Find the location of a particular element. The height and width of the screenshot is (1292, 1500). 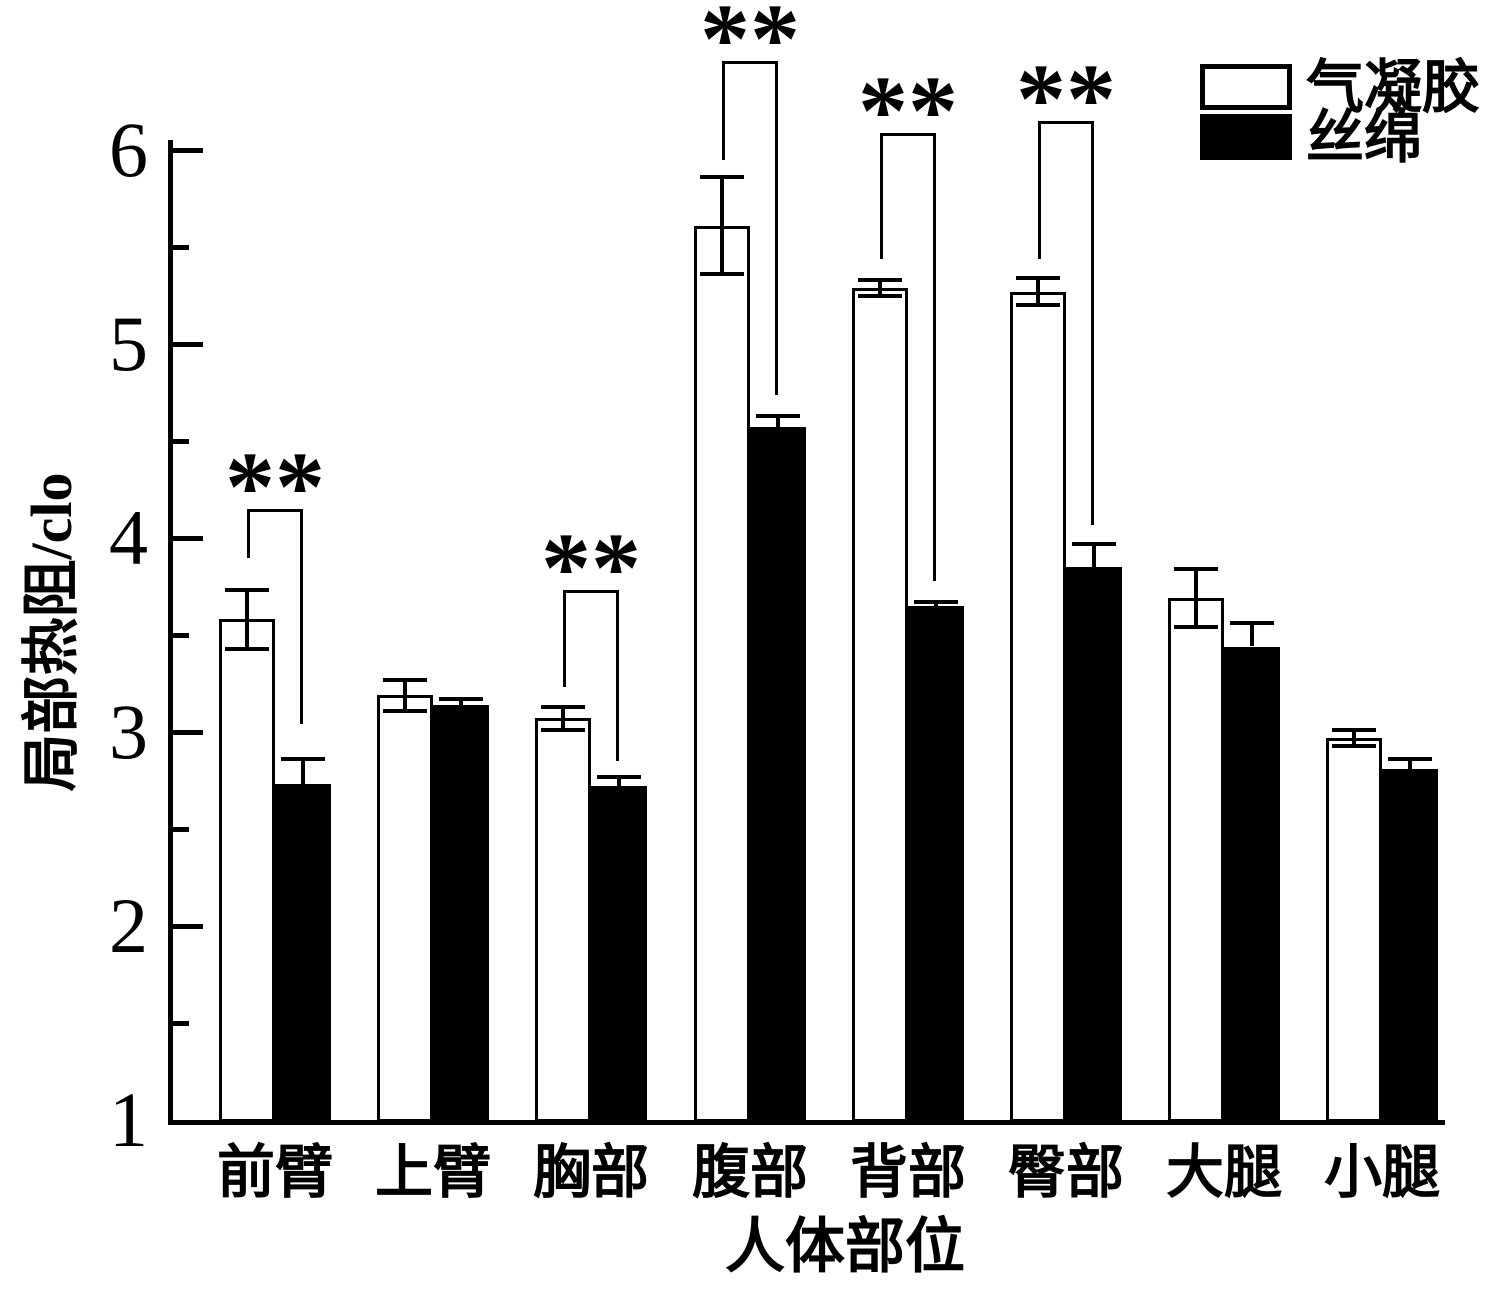

x-category-label: 大腿 is located at coordinates (1223, 1172).